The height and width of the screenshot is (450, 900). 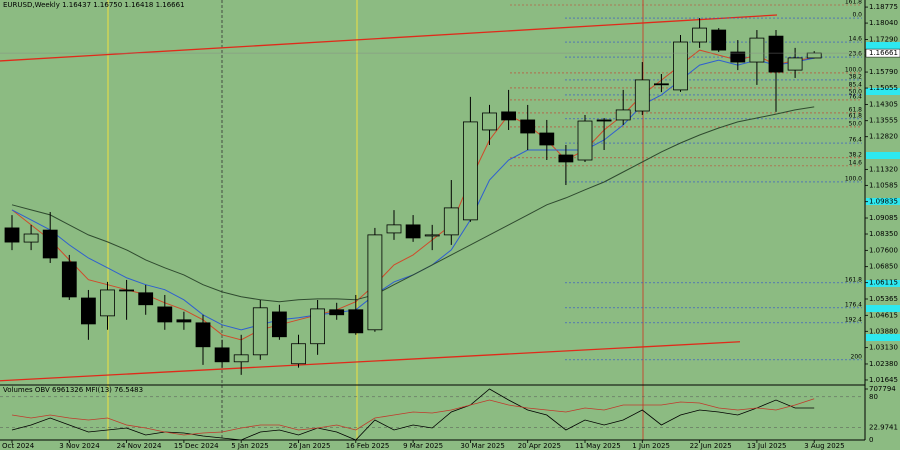 What do you see at coordinates (883, 104) in the screenshot?
I see `y-tick-label: 1.14305` at bounding box center [883, 104].